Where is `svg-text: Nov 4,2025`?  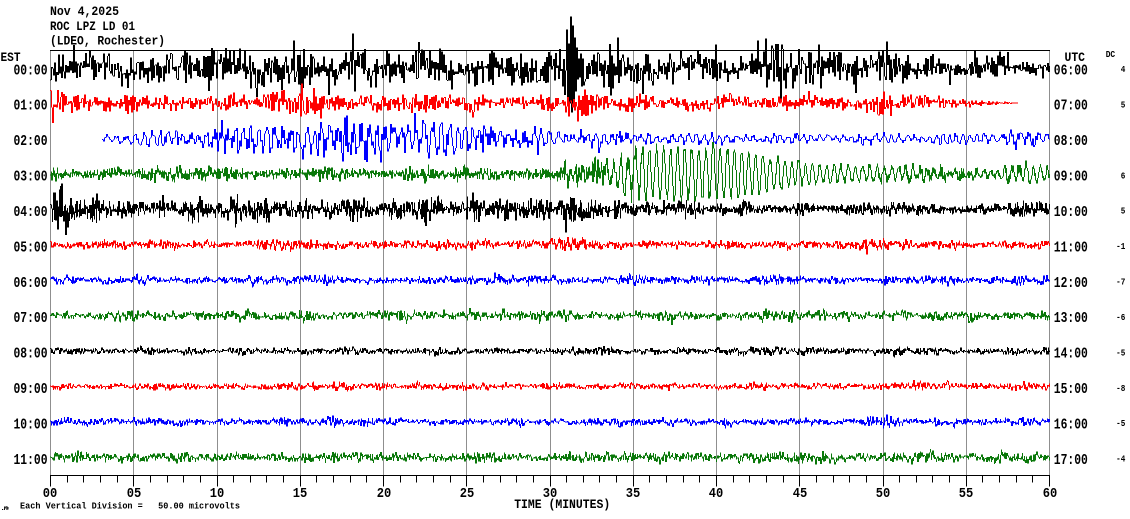 svg-text: Nov 4,2025 is located at coordinates (84, 11).